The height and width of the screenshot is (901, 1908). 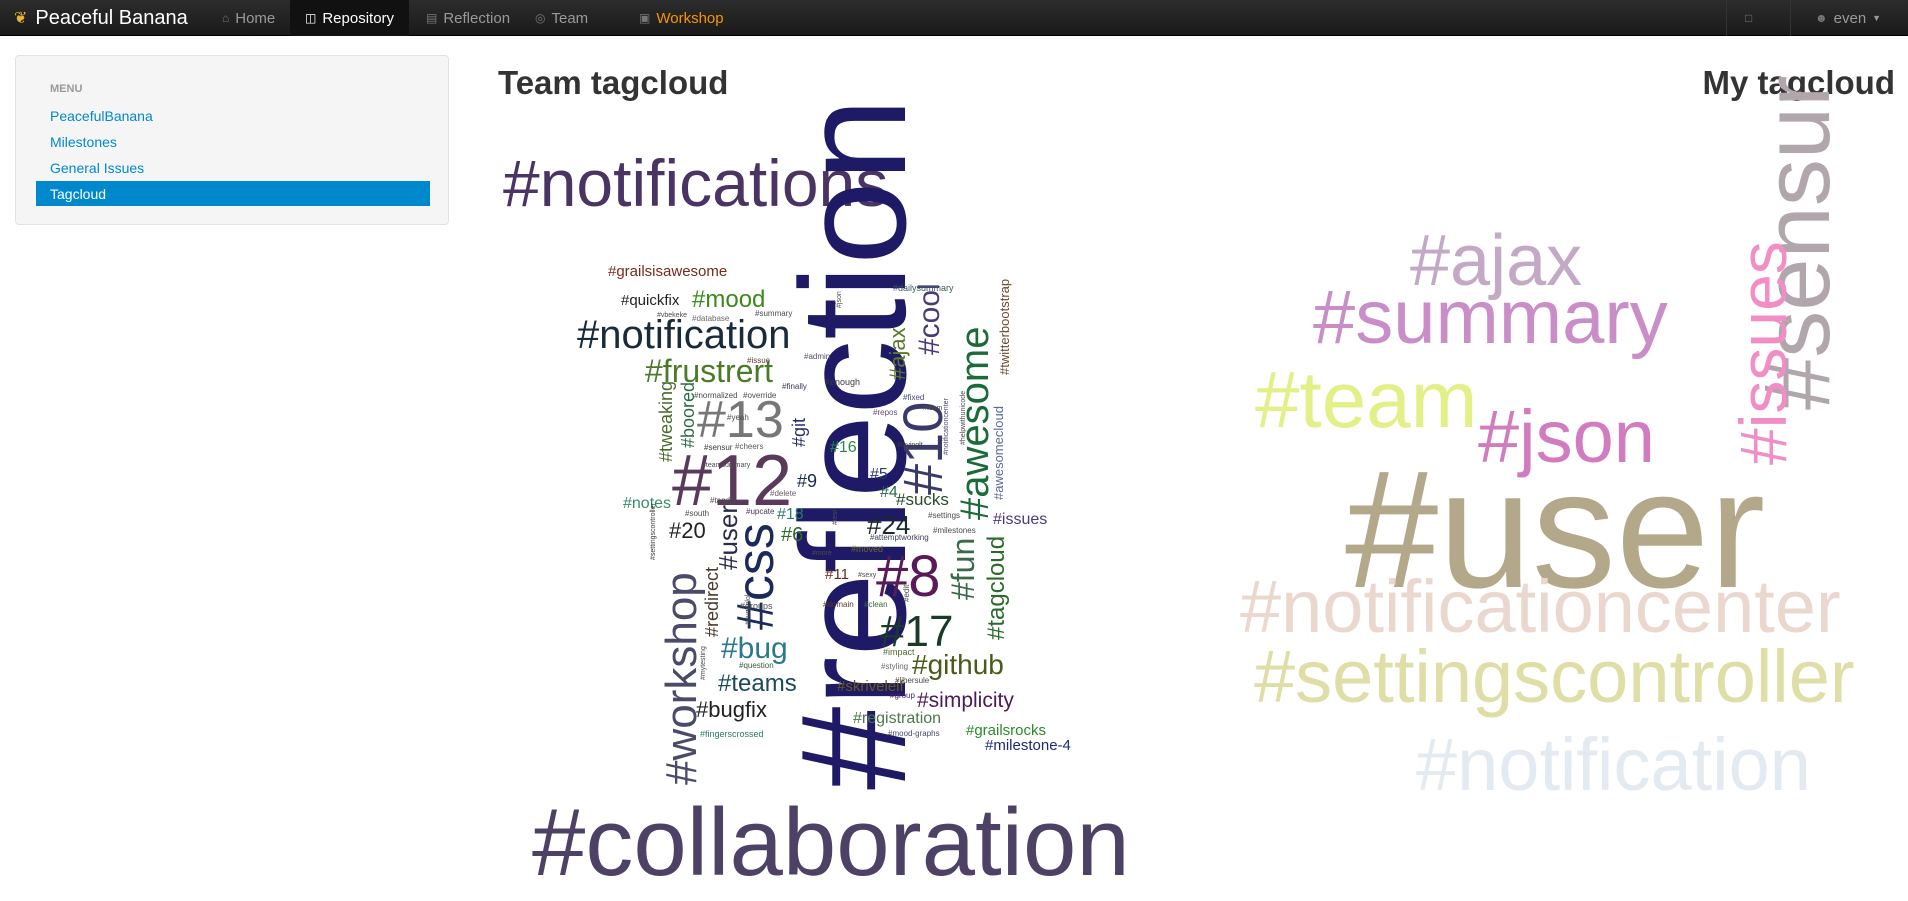 What do you see at coordinates (889, 525) in the screenshot?
I see `team-tag-24: #24` at bounding box center [889, 525].